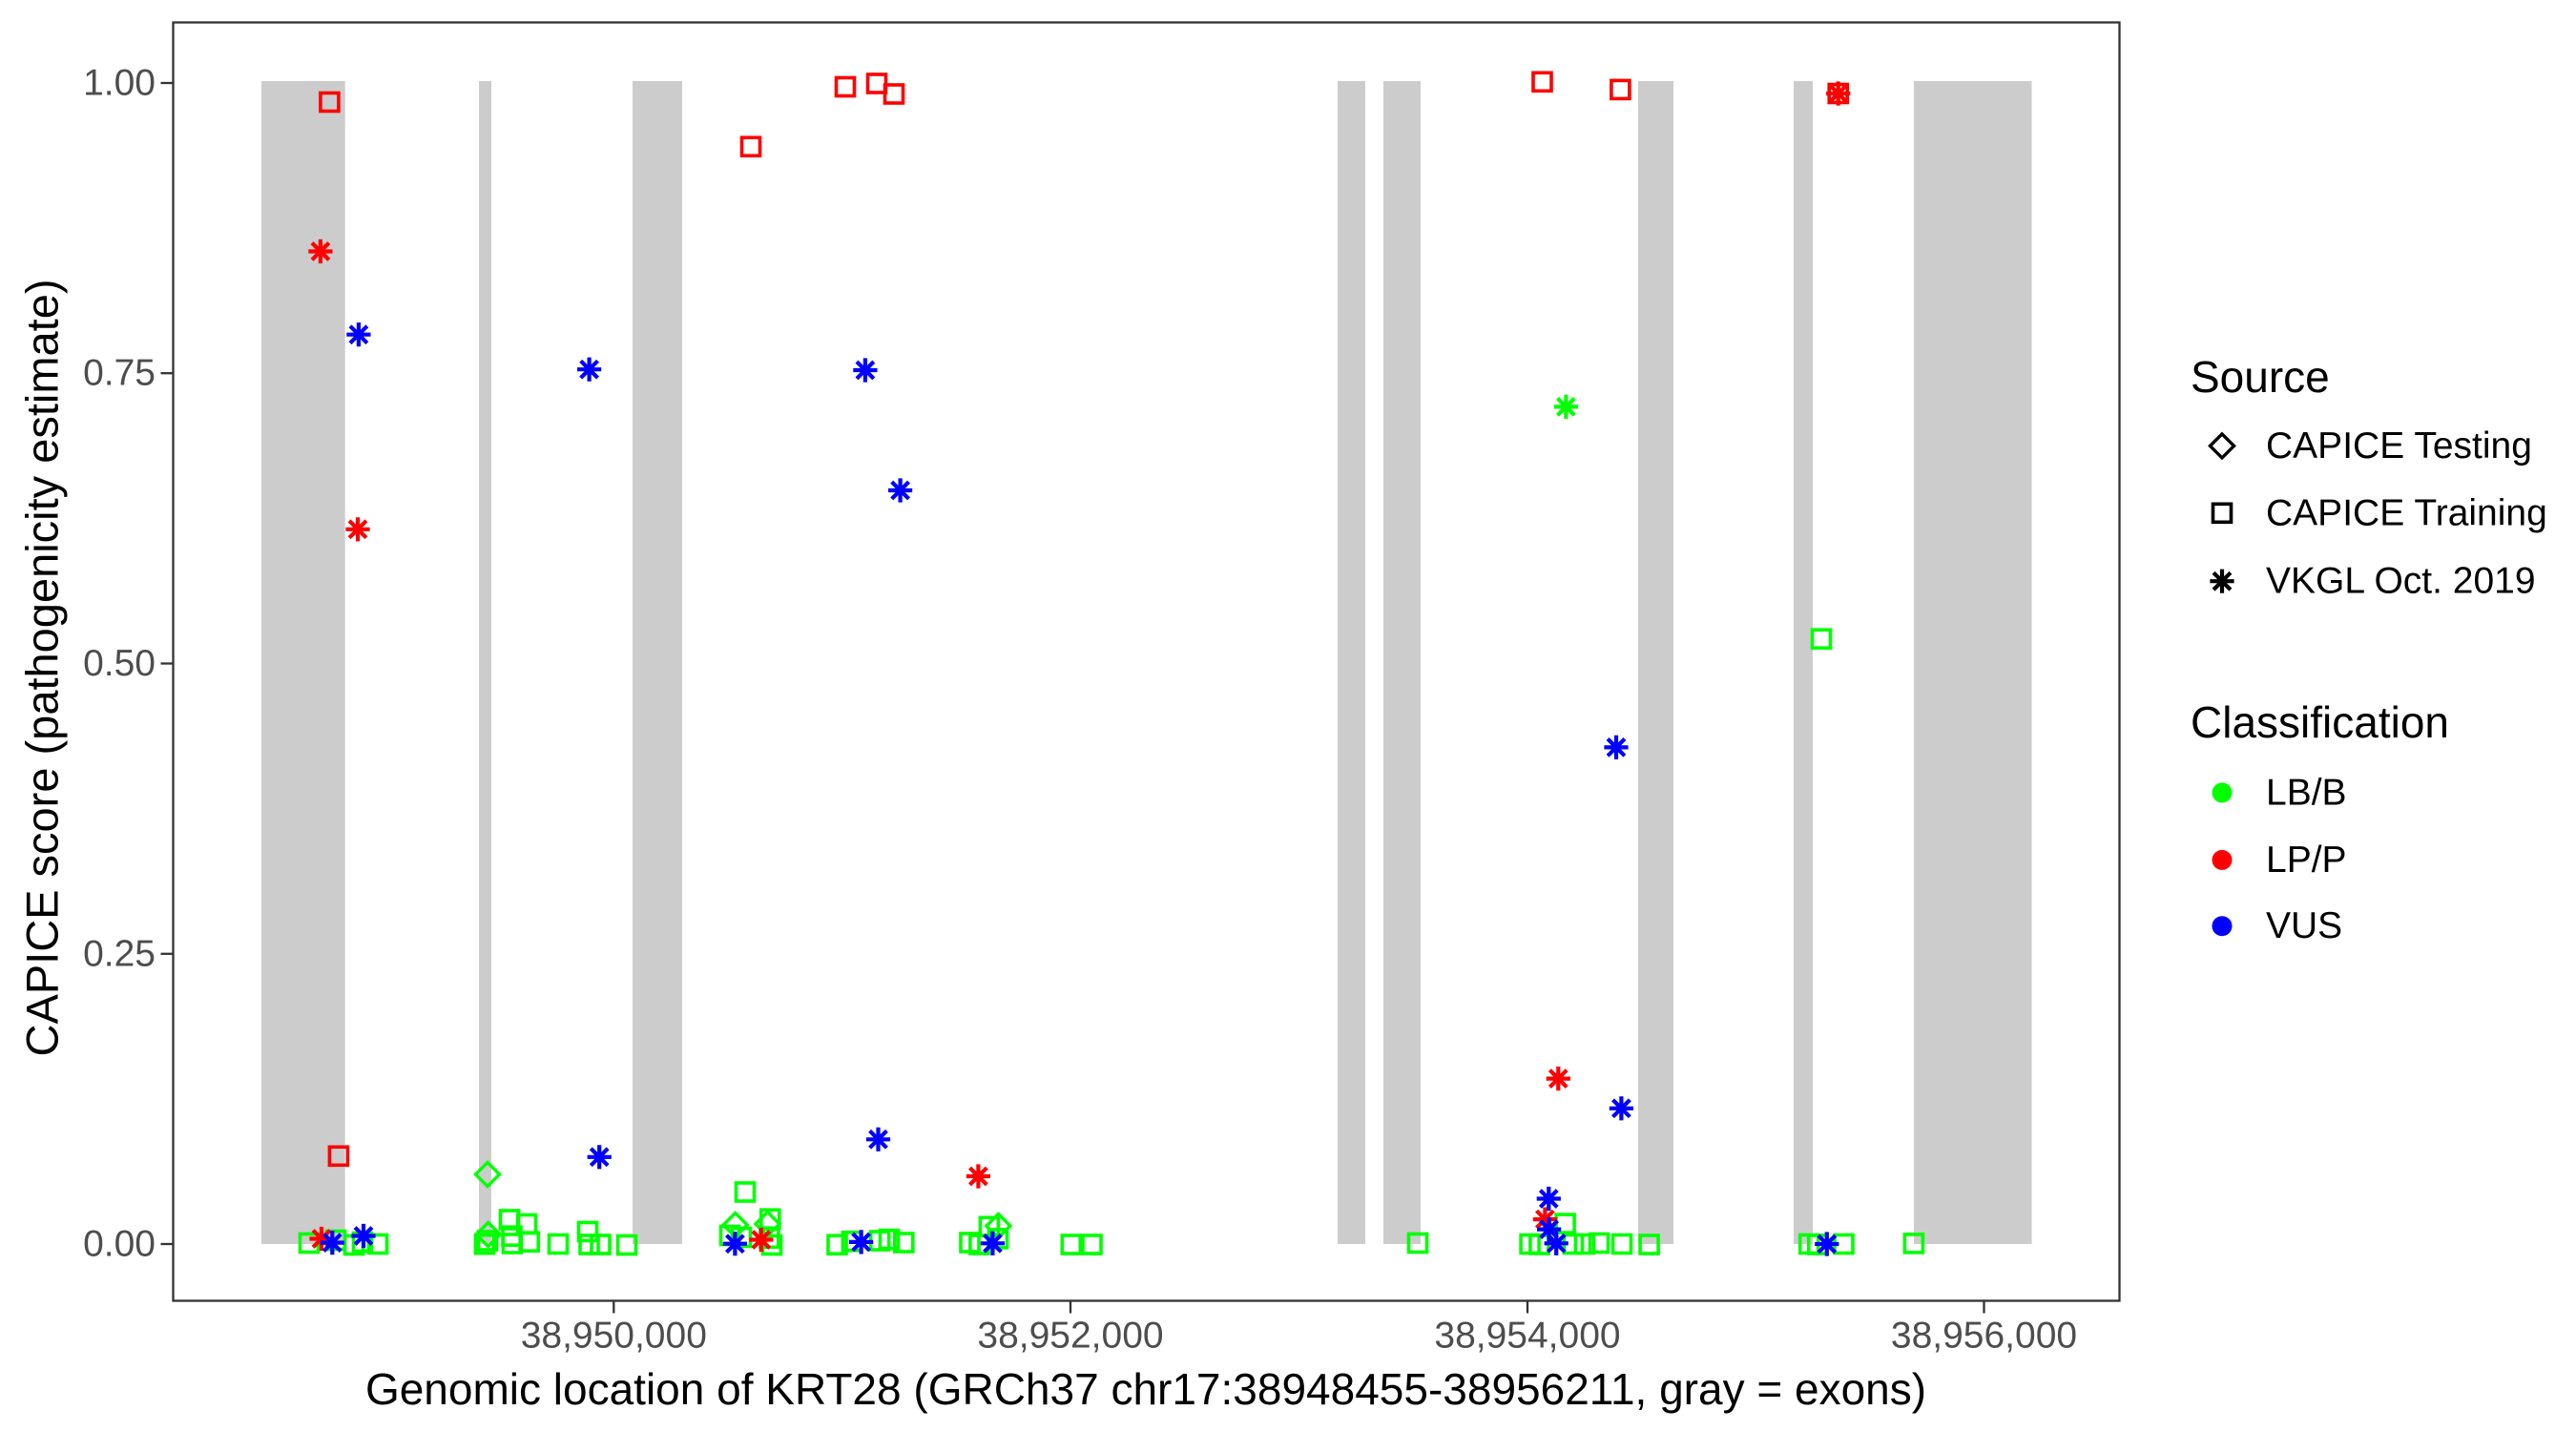 This screenshot has width=2576, height=1431. Describe the element at coordinates (119, 373) in the screenshot. I see `svg-text: 0.75` at that location.